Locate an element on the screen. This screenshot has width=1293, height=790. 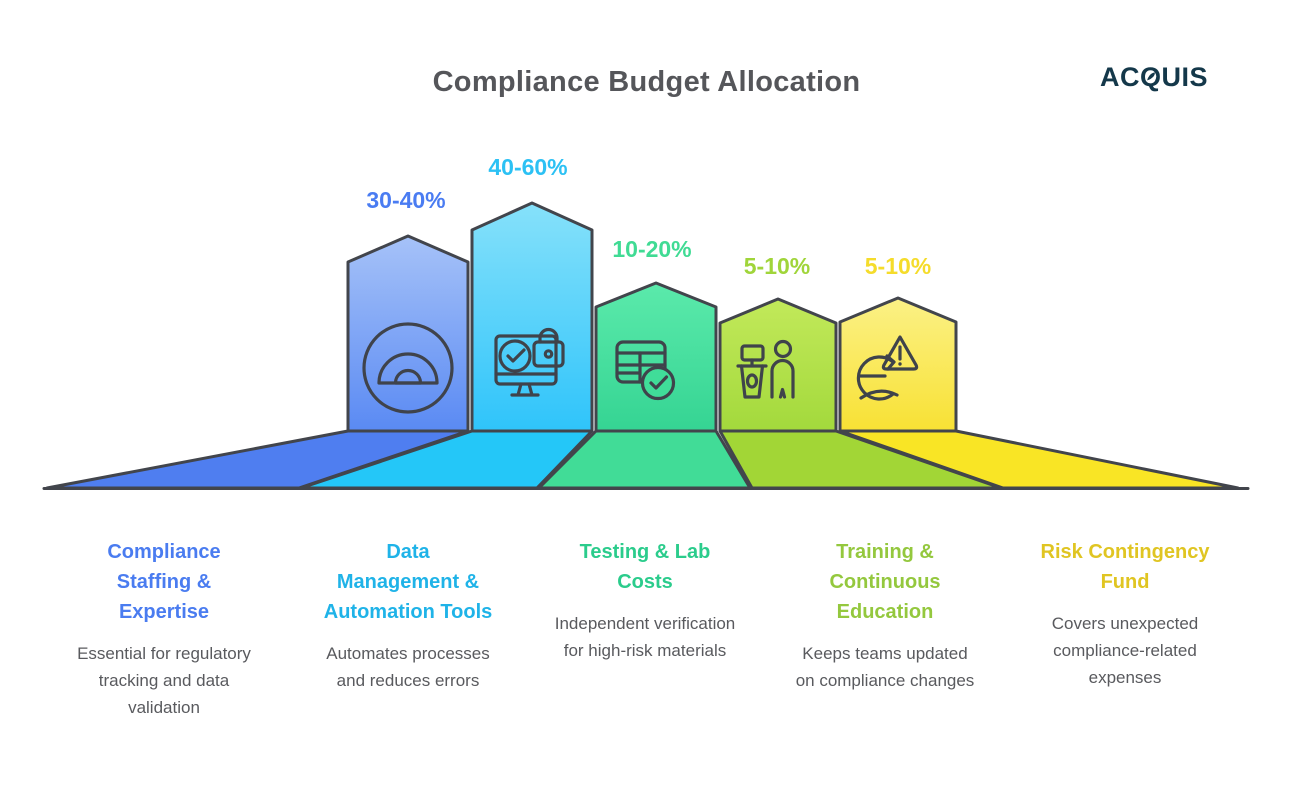
category-heading: Testing & Lab Costs is located at coordinates (645, 567).